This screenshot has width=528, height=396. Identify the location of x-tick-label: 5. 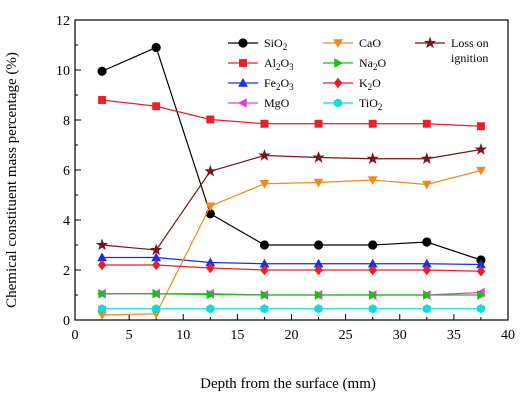
(129, 335).